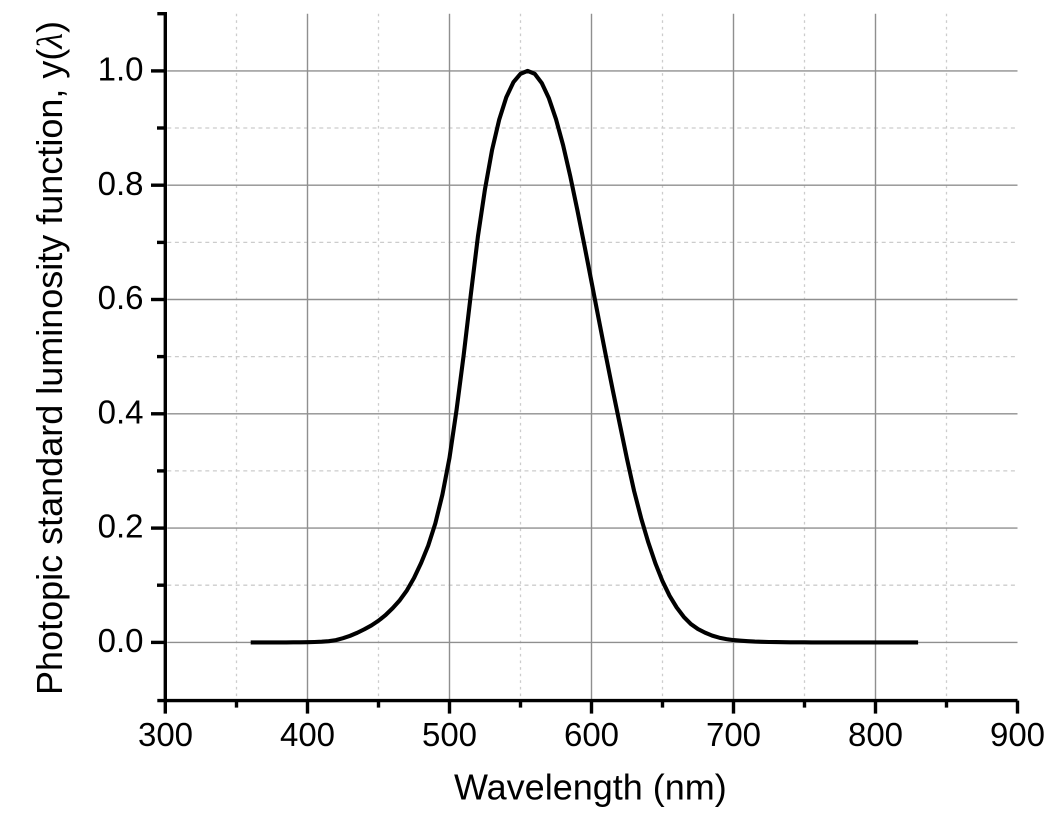  What do you see at coordinates (733, 734) in the screenshot?
I see `svg-text: 700` at bounding box center [733, 734].